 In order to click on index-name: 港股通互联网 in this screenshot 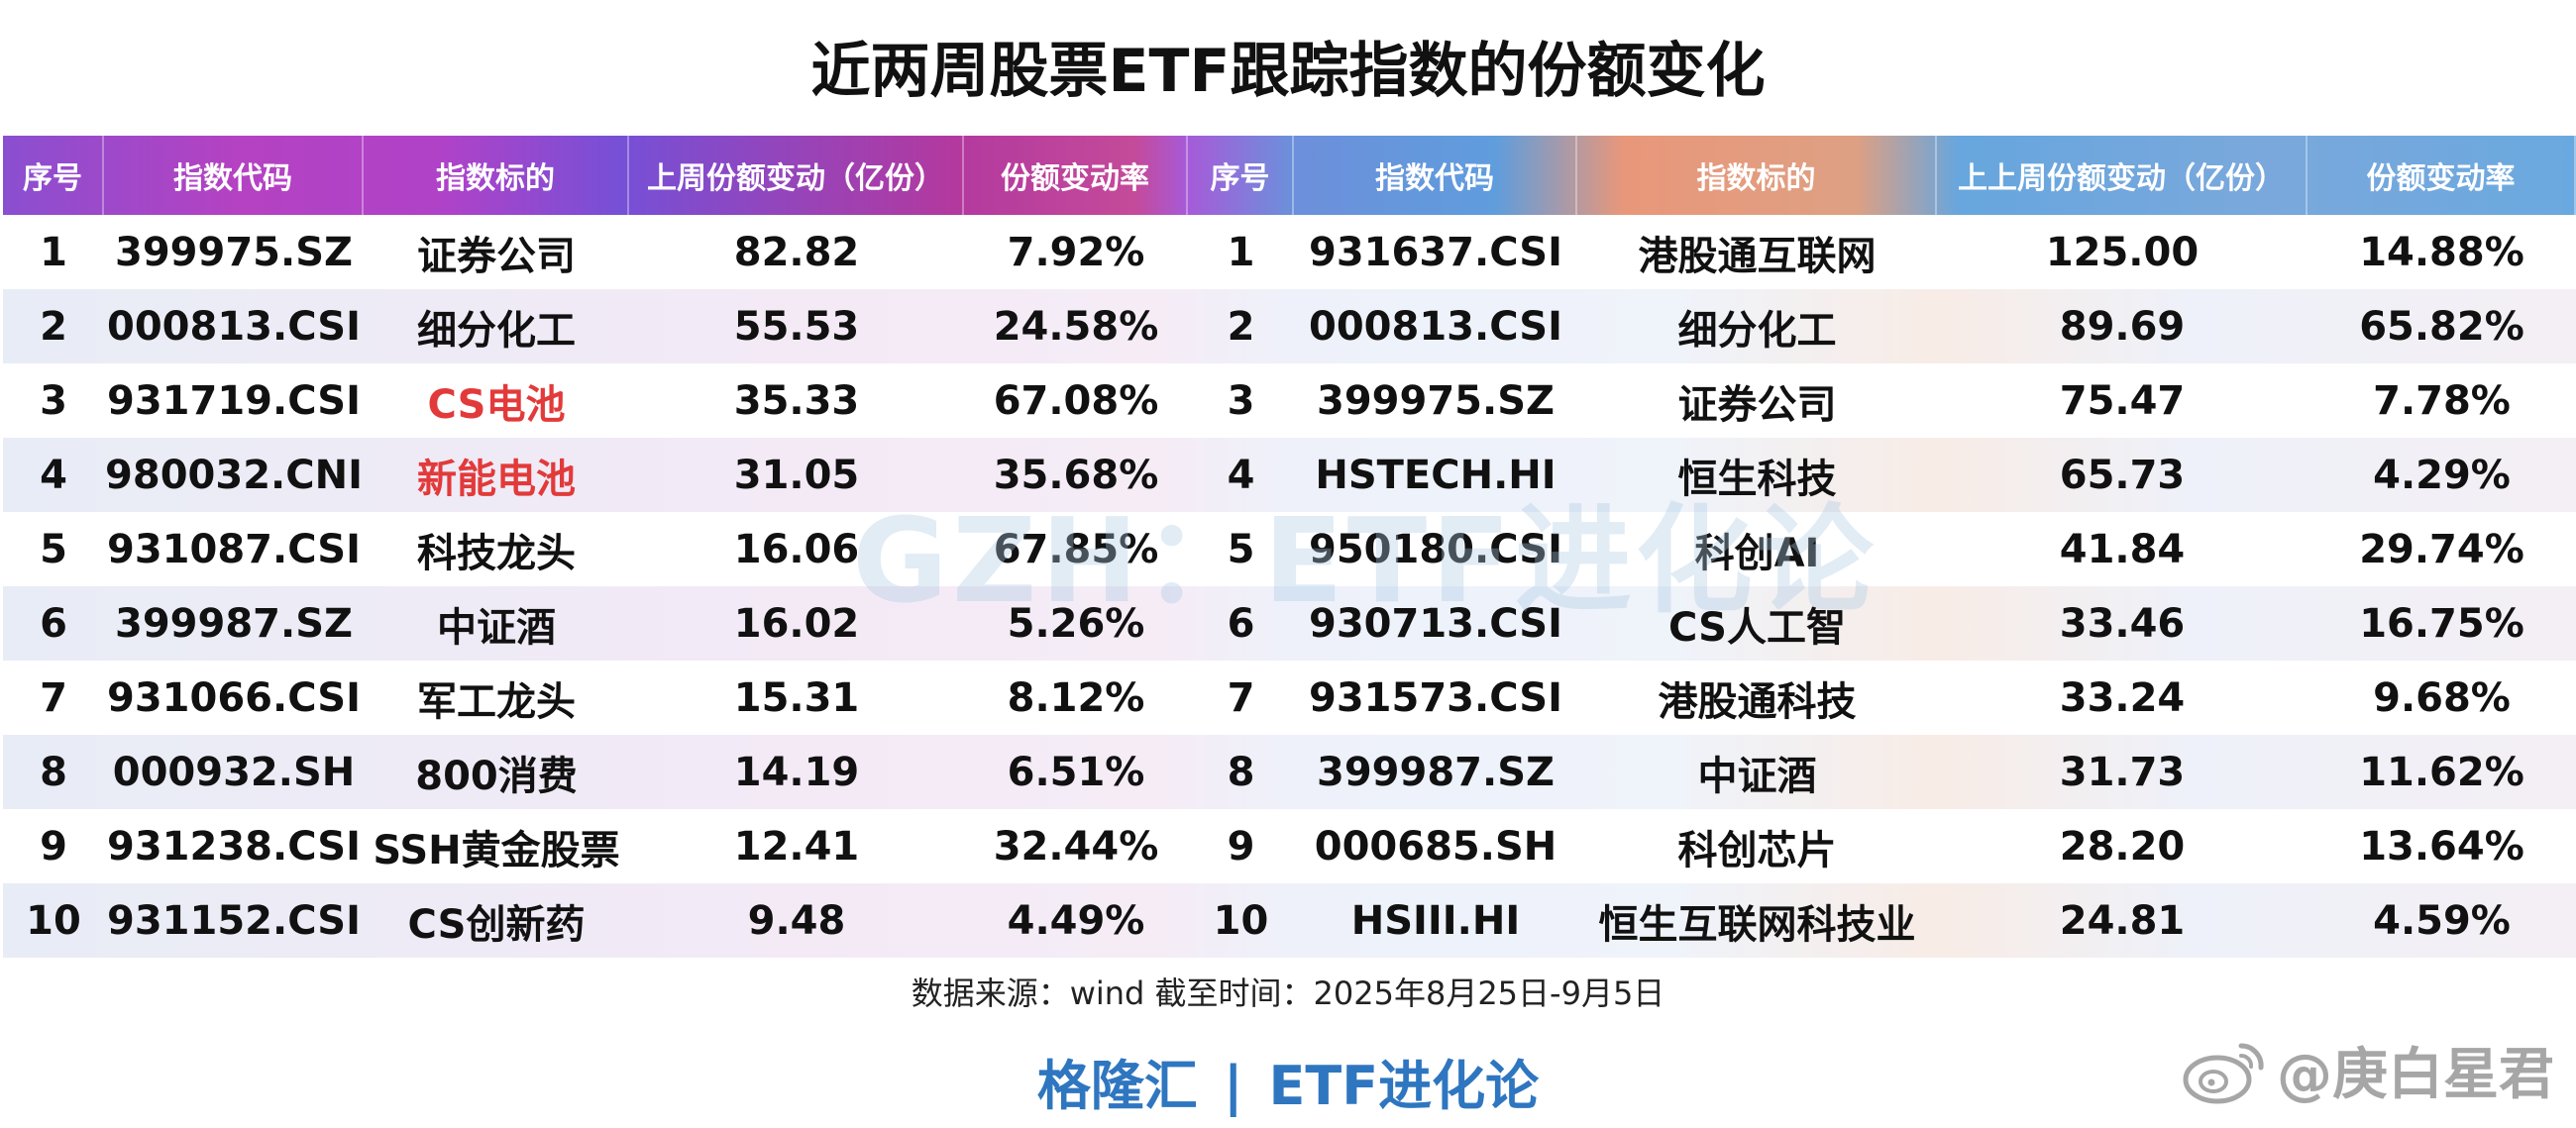, I will do `click(1757, 256)`.